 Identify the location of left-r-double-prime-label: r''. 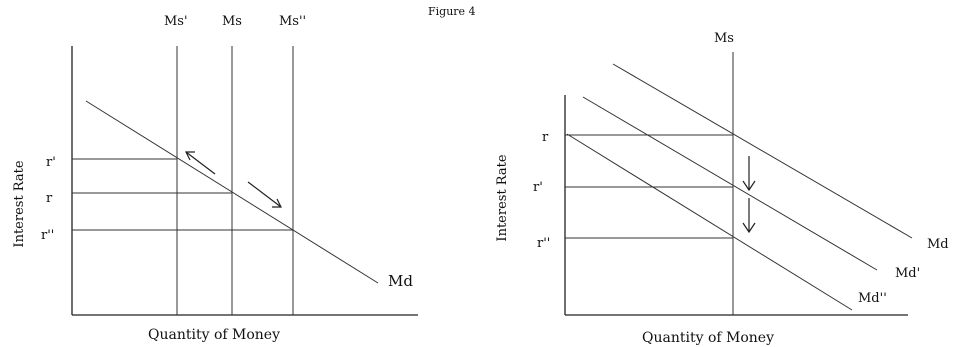
(47, 235).